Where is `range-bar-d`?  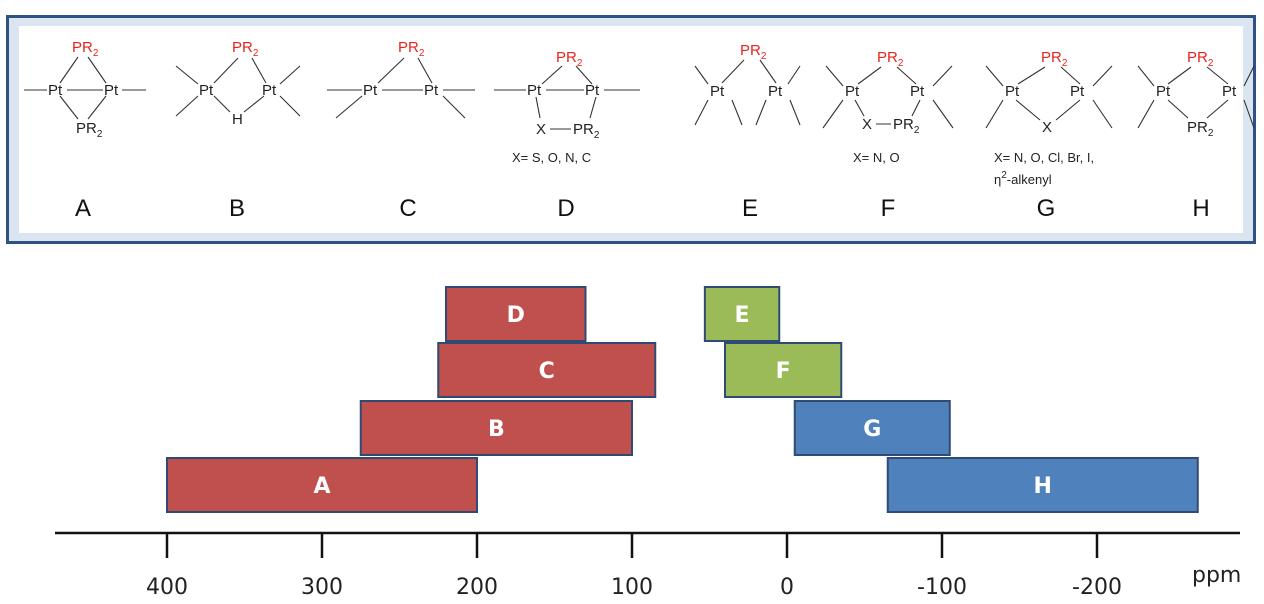
range-bar-d is located at coordinates (516, 314).